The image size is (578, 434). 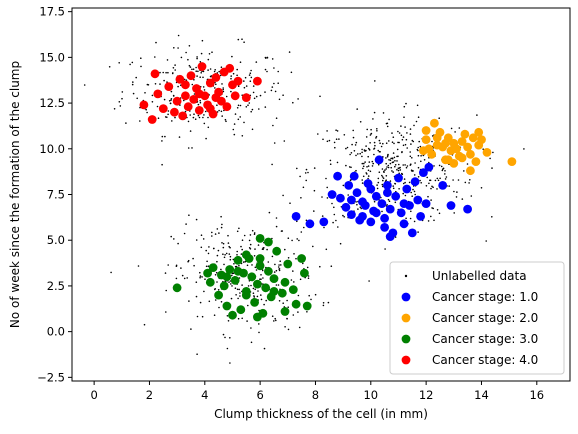 What do you see at coordinates (485, 318) in the screenshot?
I see `legend-label: Cancer stage: 2.0` at bounding box center [485, 318].